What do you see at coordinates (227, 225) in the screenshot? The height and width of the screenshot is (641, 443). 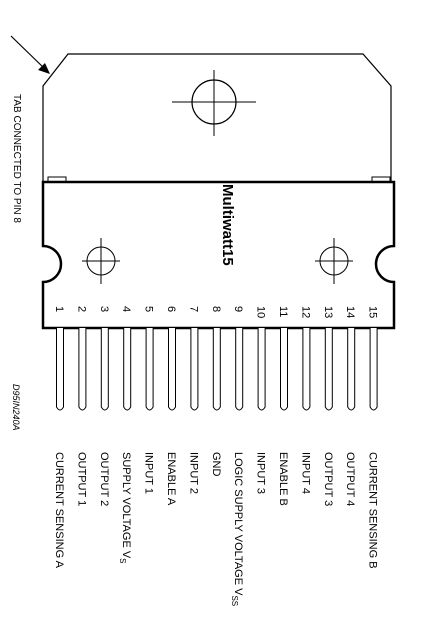 I see `package-name: Multiwatt15` at bounding box center [227, 225].